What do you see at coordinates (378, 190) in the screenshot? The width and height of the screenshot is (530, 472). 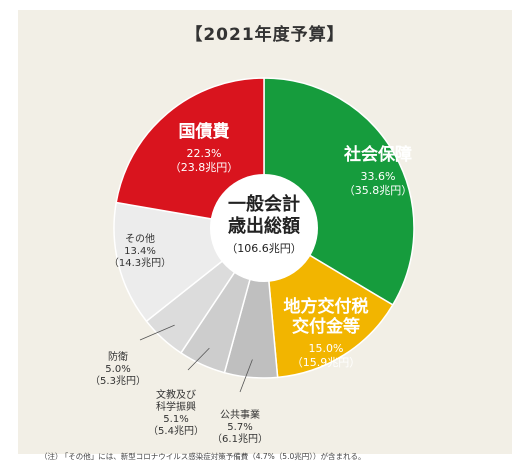 I see `slice-label-1-line-2: （35.8兆円）` at bounding box center [378, 190].